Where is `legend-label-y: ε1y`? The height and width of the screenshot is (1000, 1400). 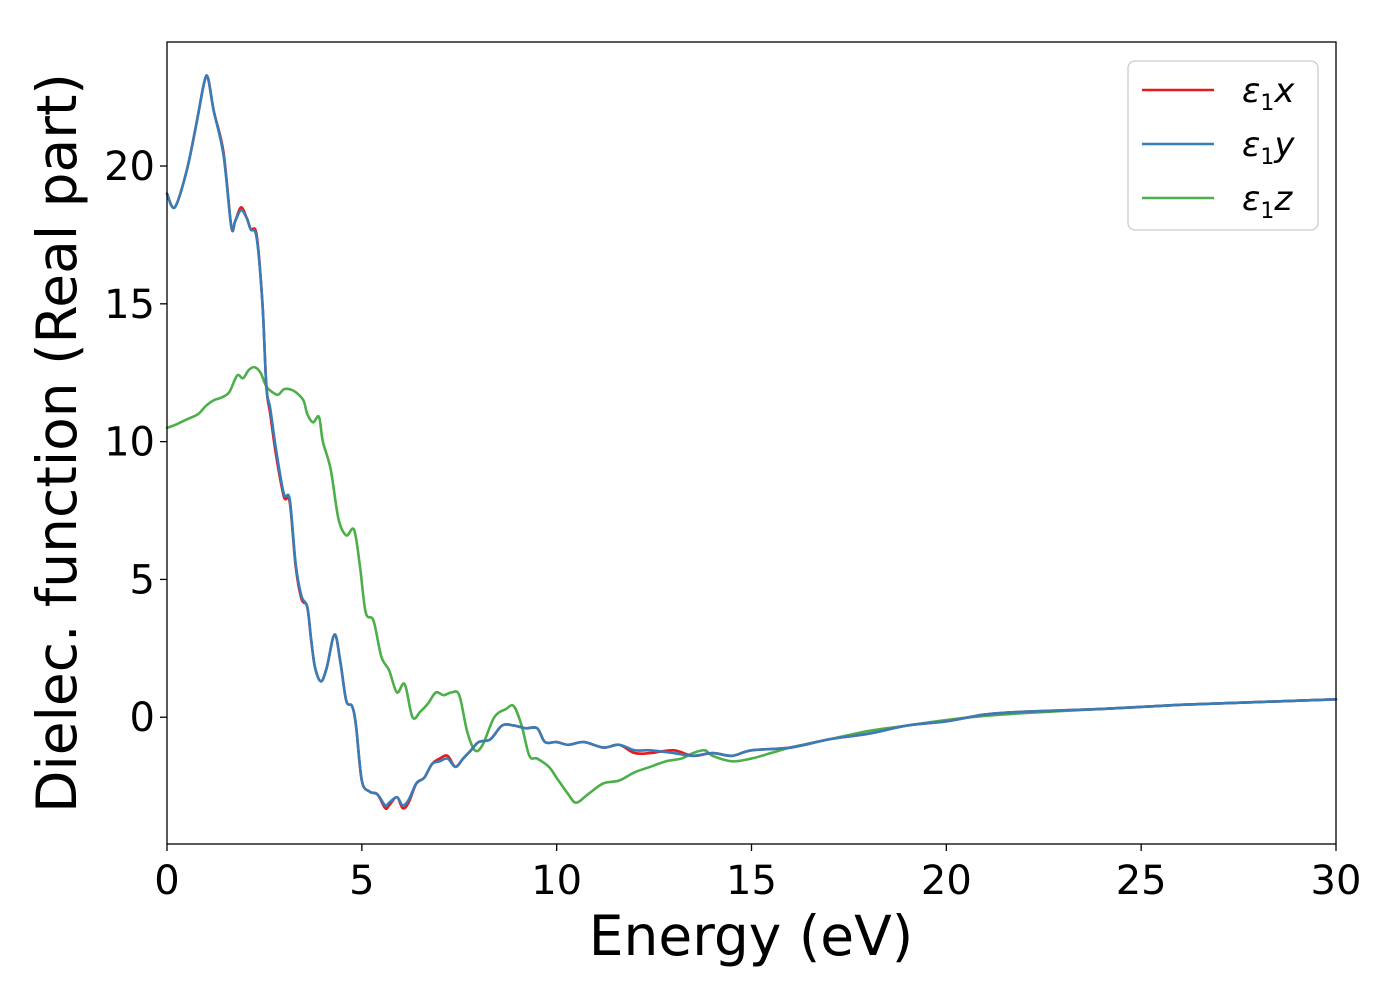
legend-label-y: ε1y is located at coordinates (1268, 147).